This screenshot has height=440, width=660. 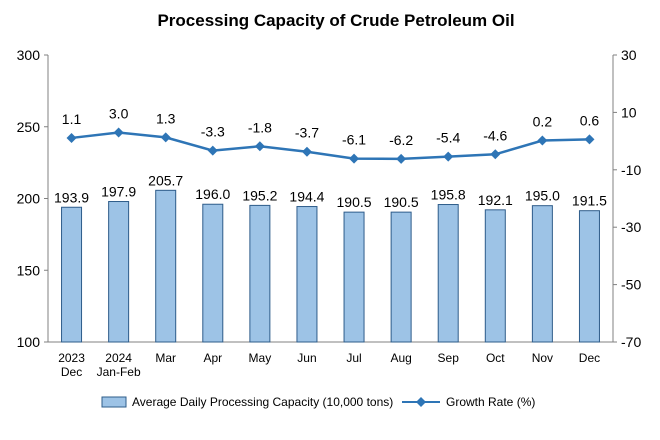 I want to click on legend-bar-swatch, so click(x=114, y=402).